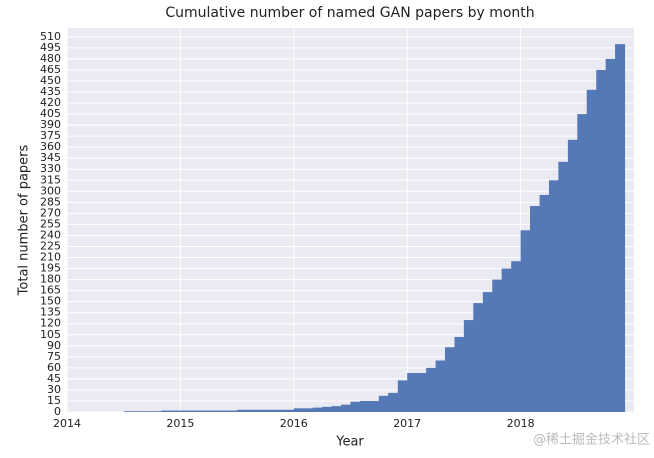 This screenshot has width=654, height=458. What do you see at coordinates (180, 423) in the screenshot?
I see `x-tick-label: 2015` at bounding box center [180, 423].